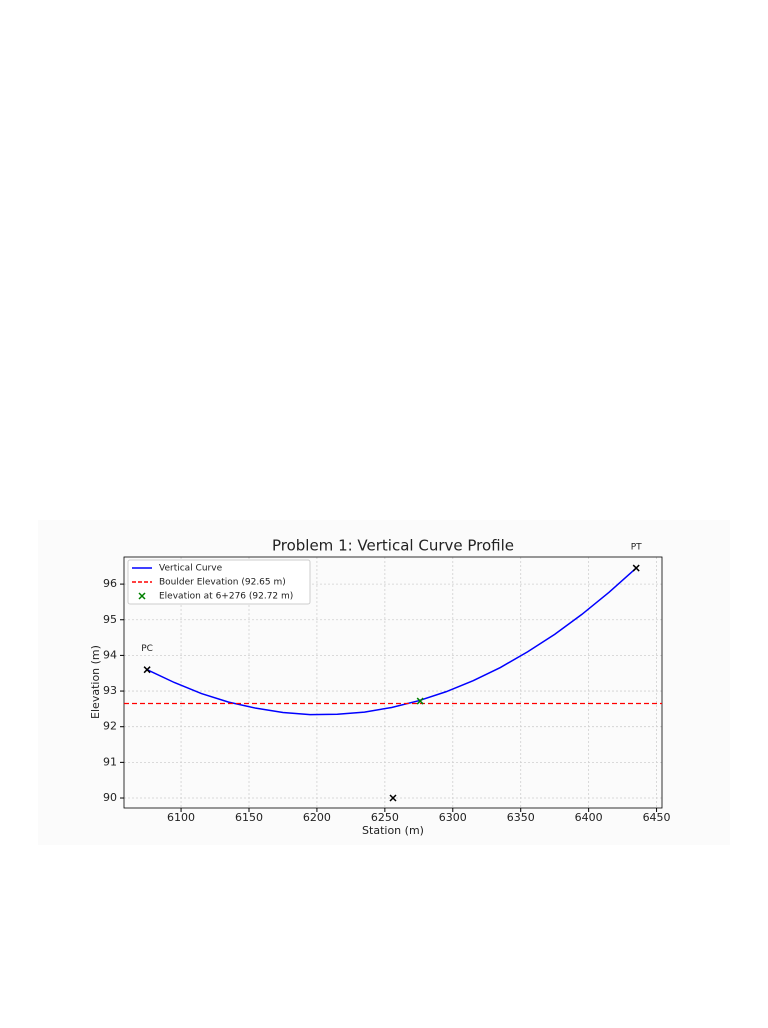  Describe the element at coordinates (453, 817) in the screenshot. I see `x-tick-label: 6300` at that location.